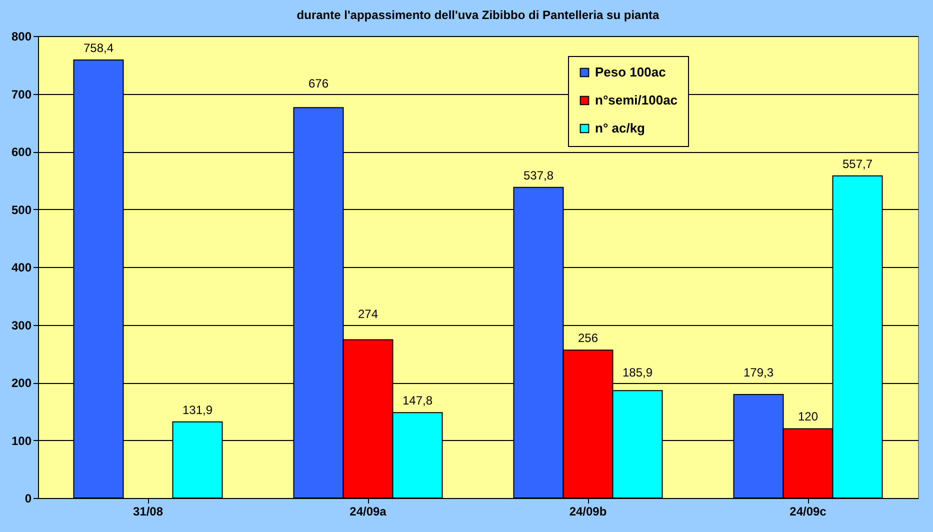  What do you see at coordinates (630, 72) in the screenshot?
I see `legend-label: Peso 100ac` at bounding box center [630, 72].